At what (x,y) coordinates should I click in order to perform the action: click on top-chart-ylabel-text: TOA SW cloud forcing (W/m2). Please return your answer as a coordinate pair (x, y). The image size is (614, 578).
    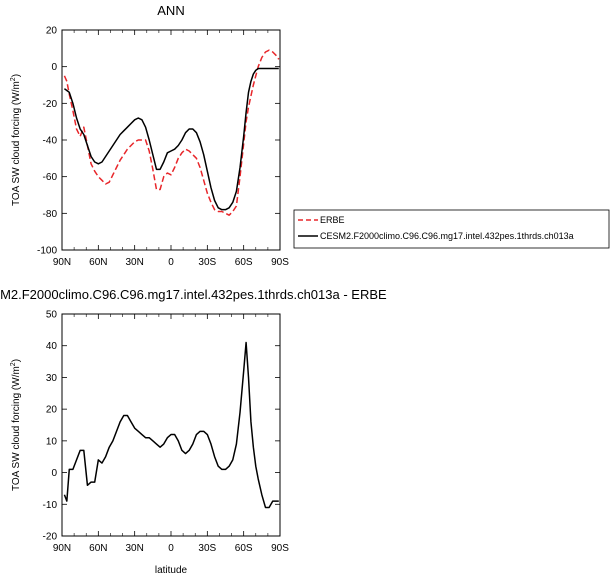
    Looking at the image, I should click on (16, 140).